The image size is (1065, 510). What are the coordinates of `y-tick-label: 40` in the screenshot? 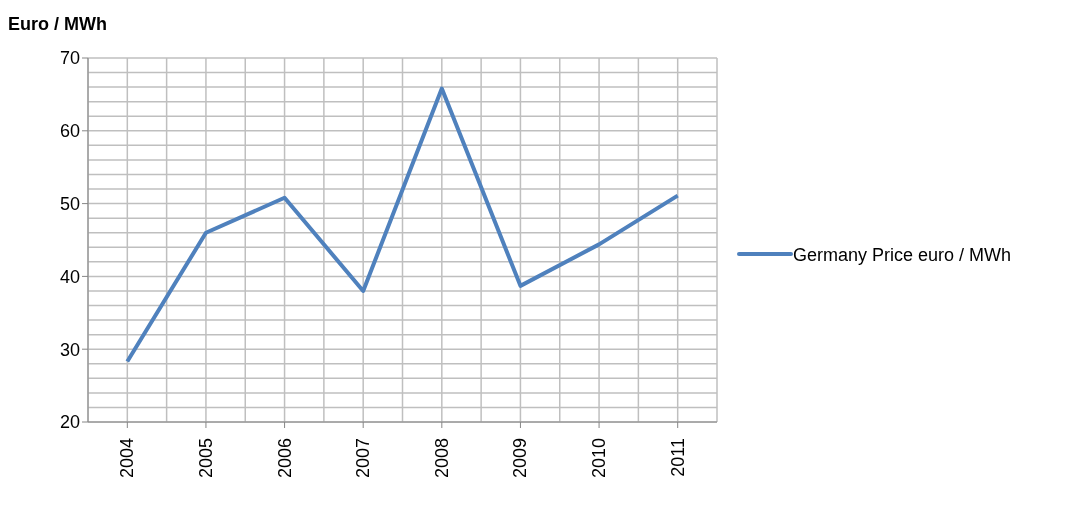 It's located at (69, 276).